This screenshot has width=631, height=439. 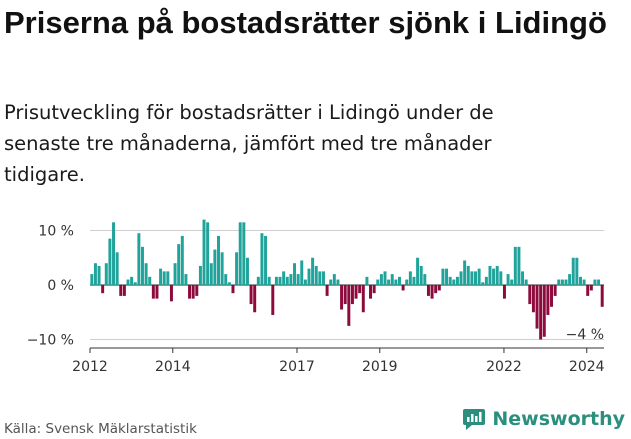 I want to click on brand-logo: Newsworthy, so click(x=543, y=419).